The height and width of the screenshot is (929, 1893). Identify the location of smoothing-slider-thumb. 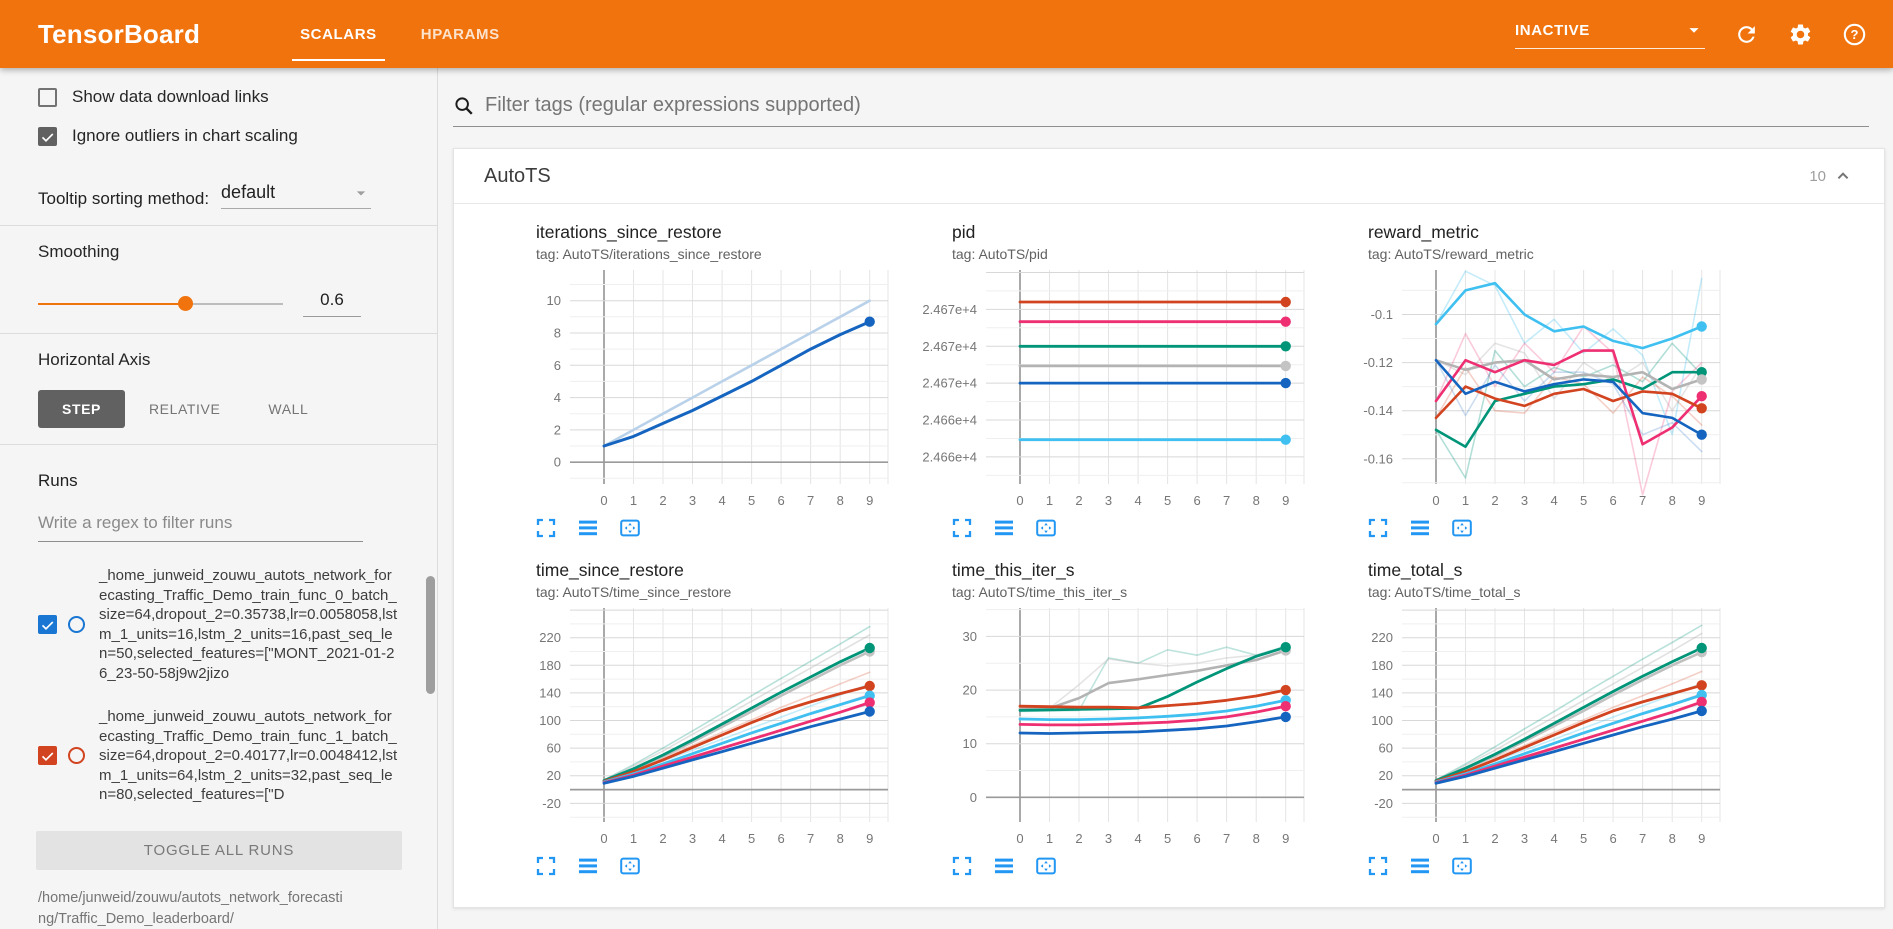
(185, 303).